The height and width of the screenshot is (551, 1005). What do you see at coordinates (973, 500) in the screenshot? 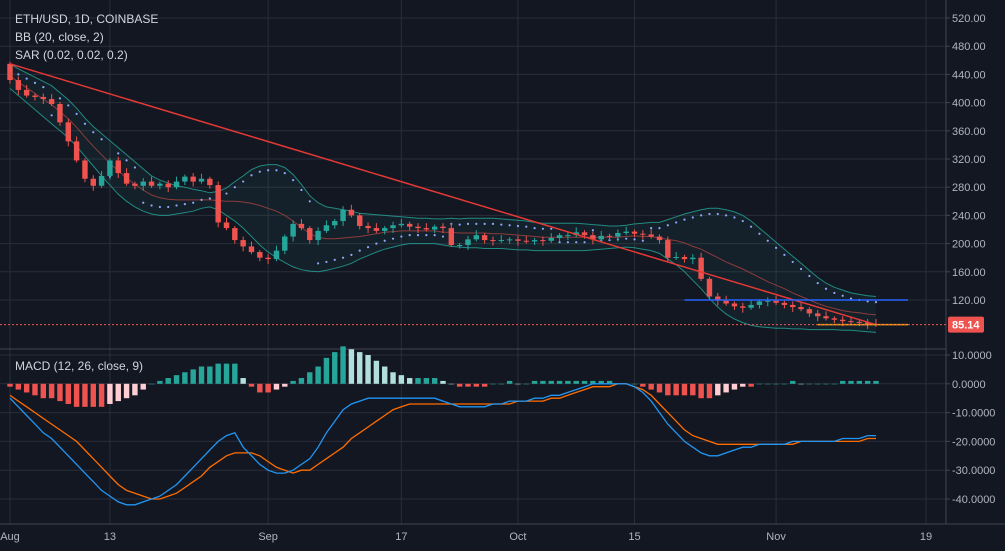
I see `macd-tick-label: -40.0000` at bounding box center [973, 500].